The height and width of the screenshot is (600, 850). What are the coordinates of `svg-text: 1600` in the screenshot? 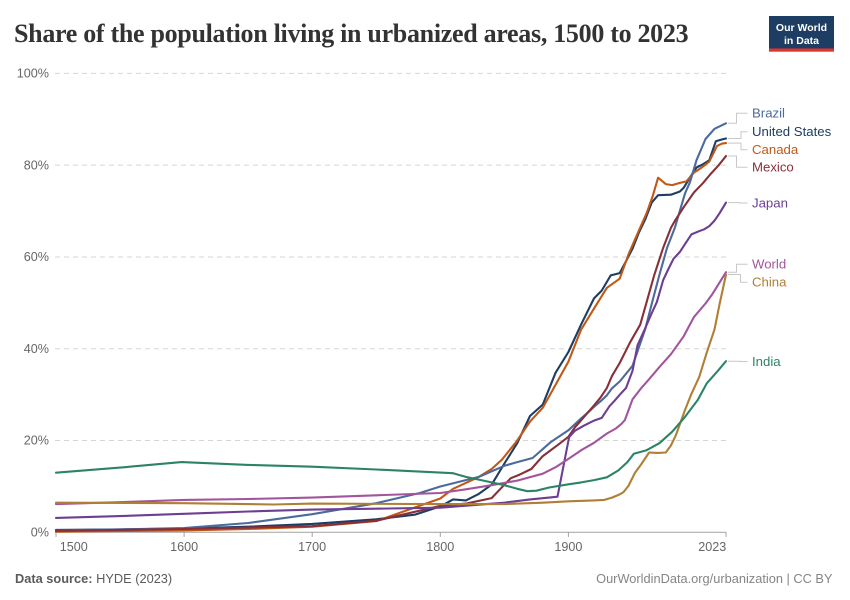 It's located at (184, 547).